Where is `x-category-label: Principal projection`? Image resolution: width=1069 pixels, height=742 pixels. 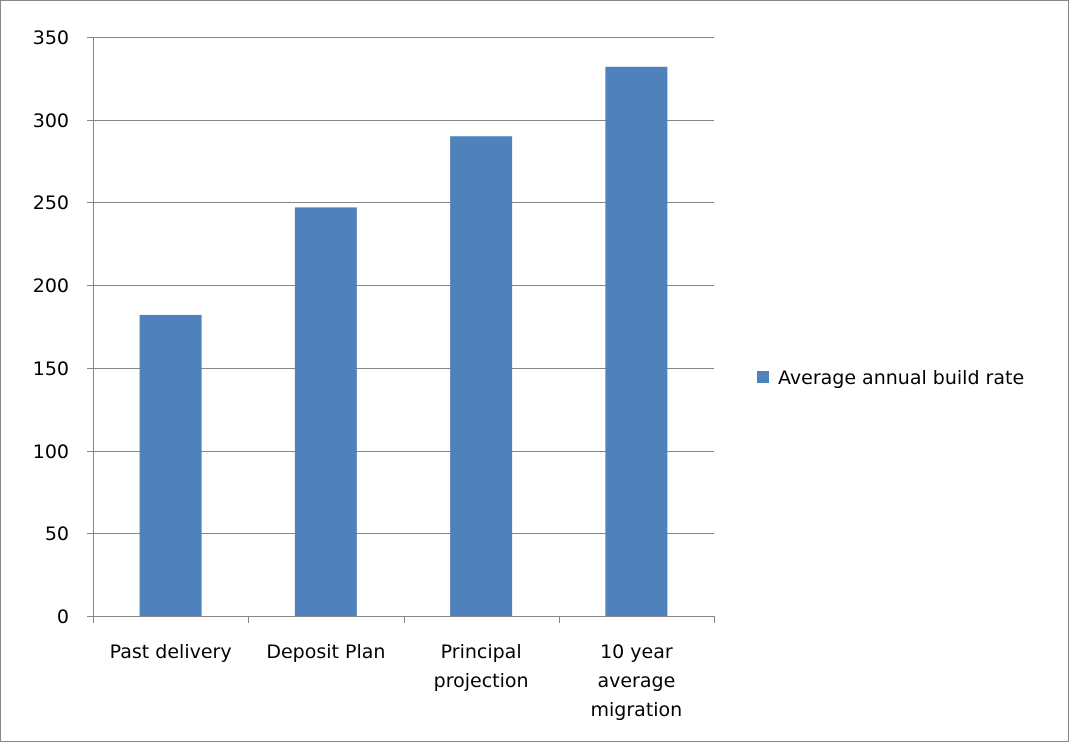 x-category-label: Principal projection is located at coordinates (481, 666).